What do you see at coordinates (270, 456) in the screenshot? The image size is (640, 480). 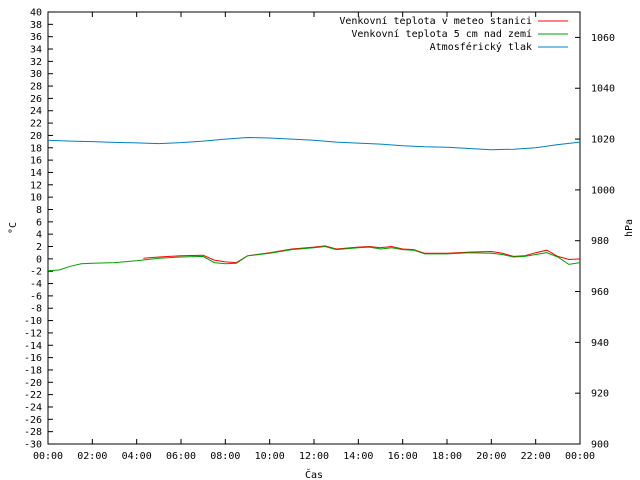 I see `x-tick-label: 10:00` at bounding box center [270, 456].